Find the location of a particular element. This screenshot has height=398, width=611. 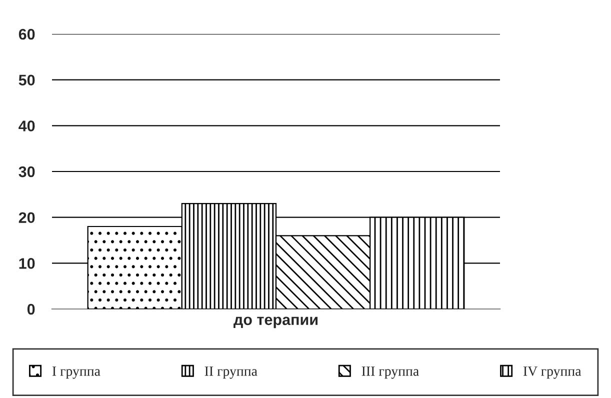

y-tick-label: 40 is located at coordinates (26, 126).